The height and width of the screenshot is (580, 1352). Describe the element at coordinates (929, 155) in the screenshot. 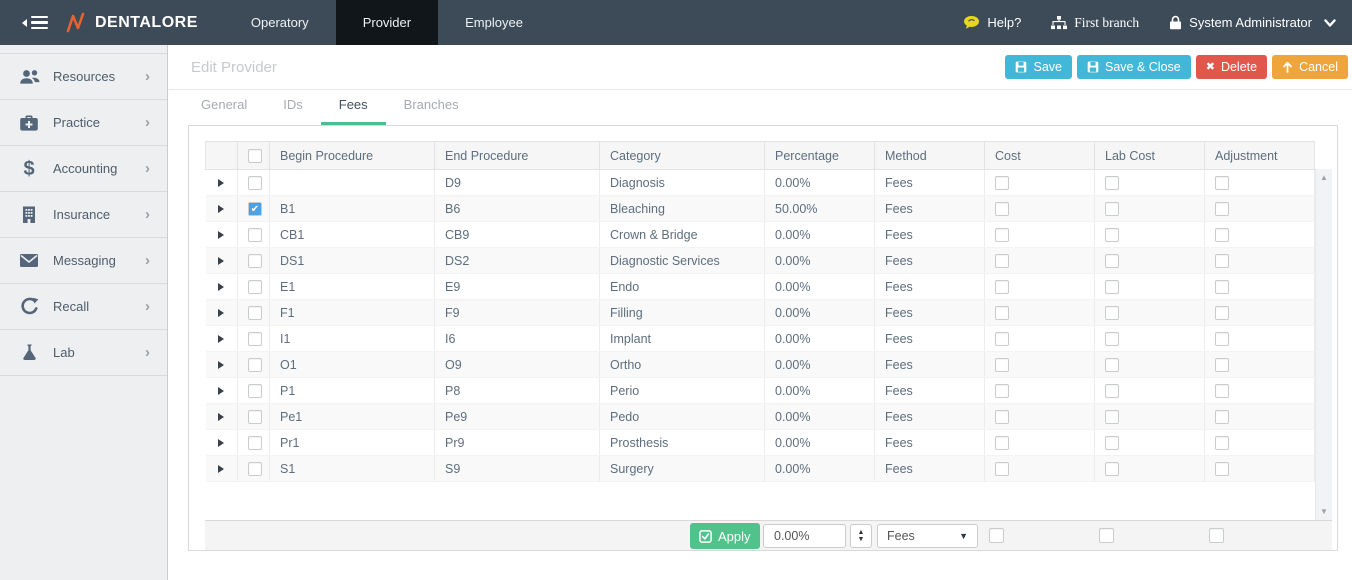

I see `column-header-method: Method` at that location.